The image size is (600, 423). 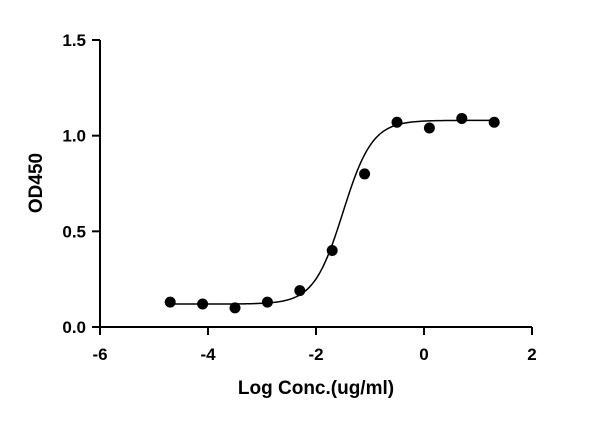 I want to click on x-tick-label: 2, so click(x=531, y=354).